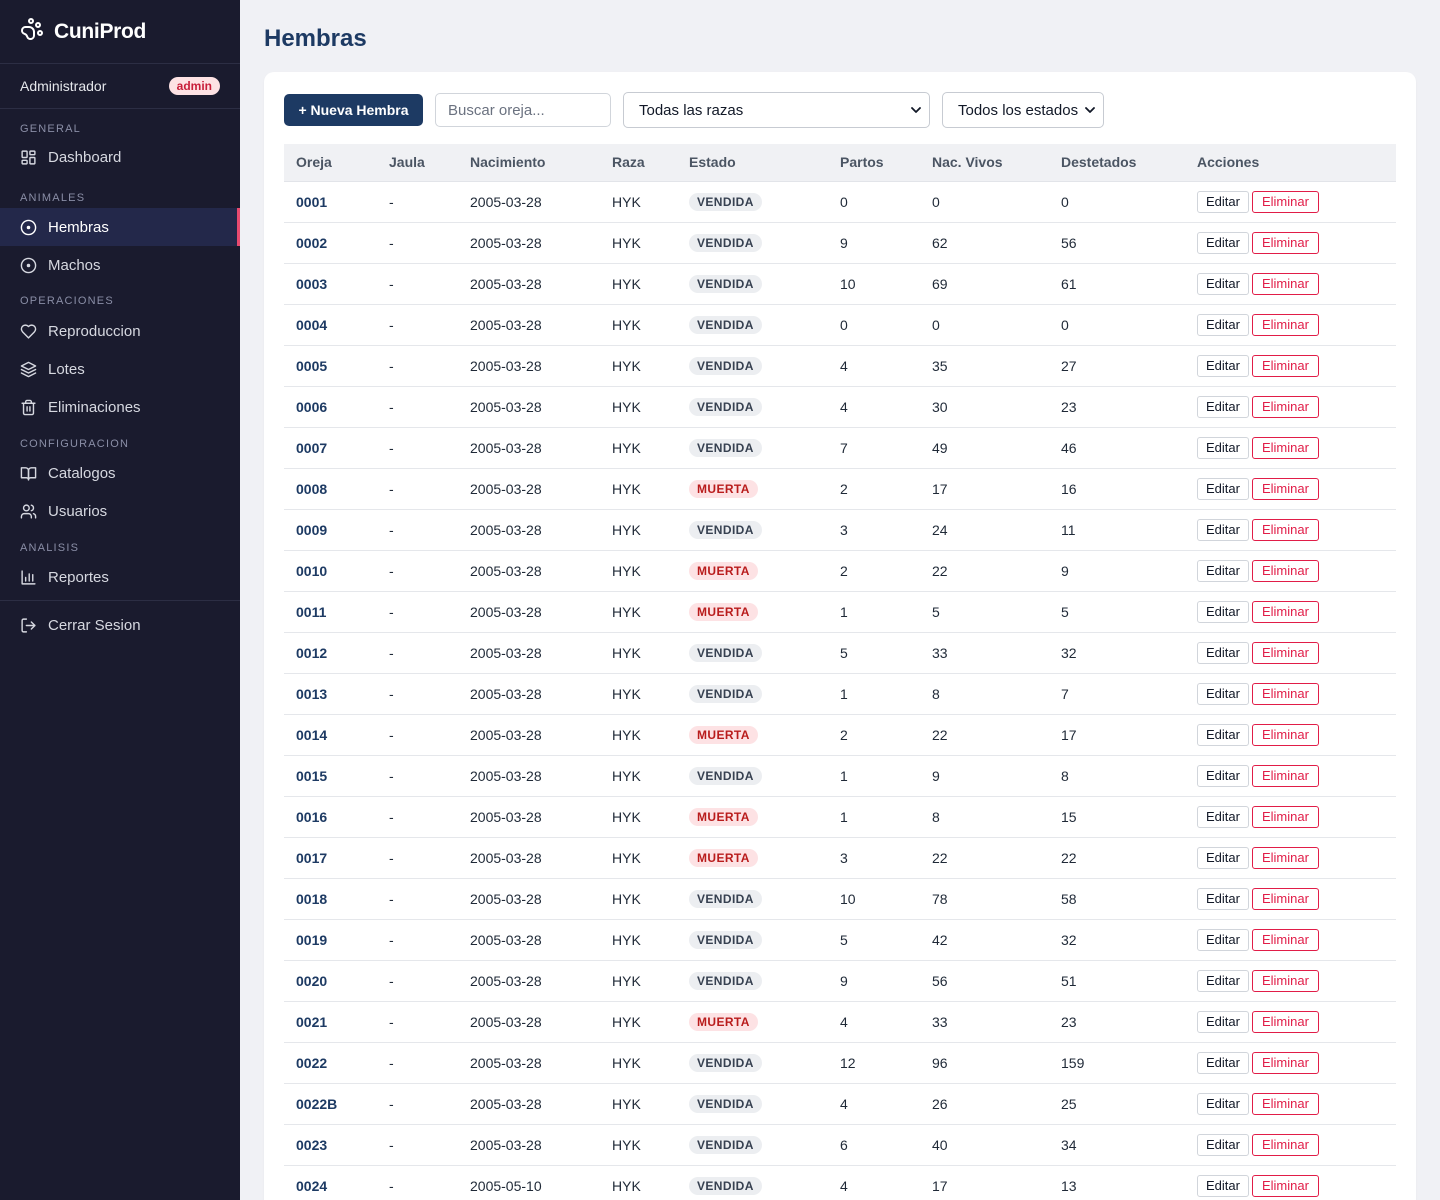  What do you see at coordinates (312, 693) in the screenshot?
I see `cell-oreja: 0013` at bounding box center [312, 693].